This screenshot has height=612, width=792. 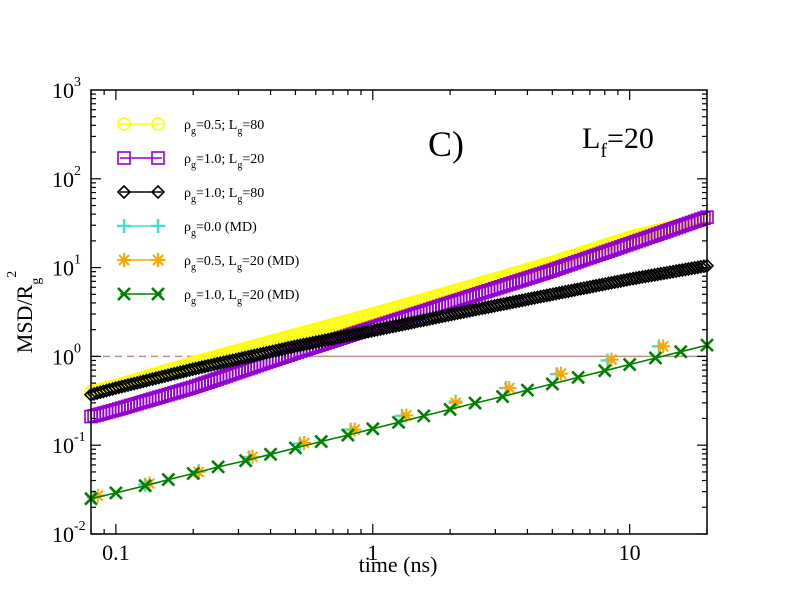 I want to click on legend-label: ρg=1.0, Lg=20 (MD), so click(x=242, y=297).